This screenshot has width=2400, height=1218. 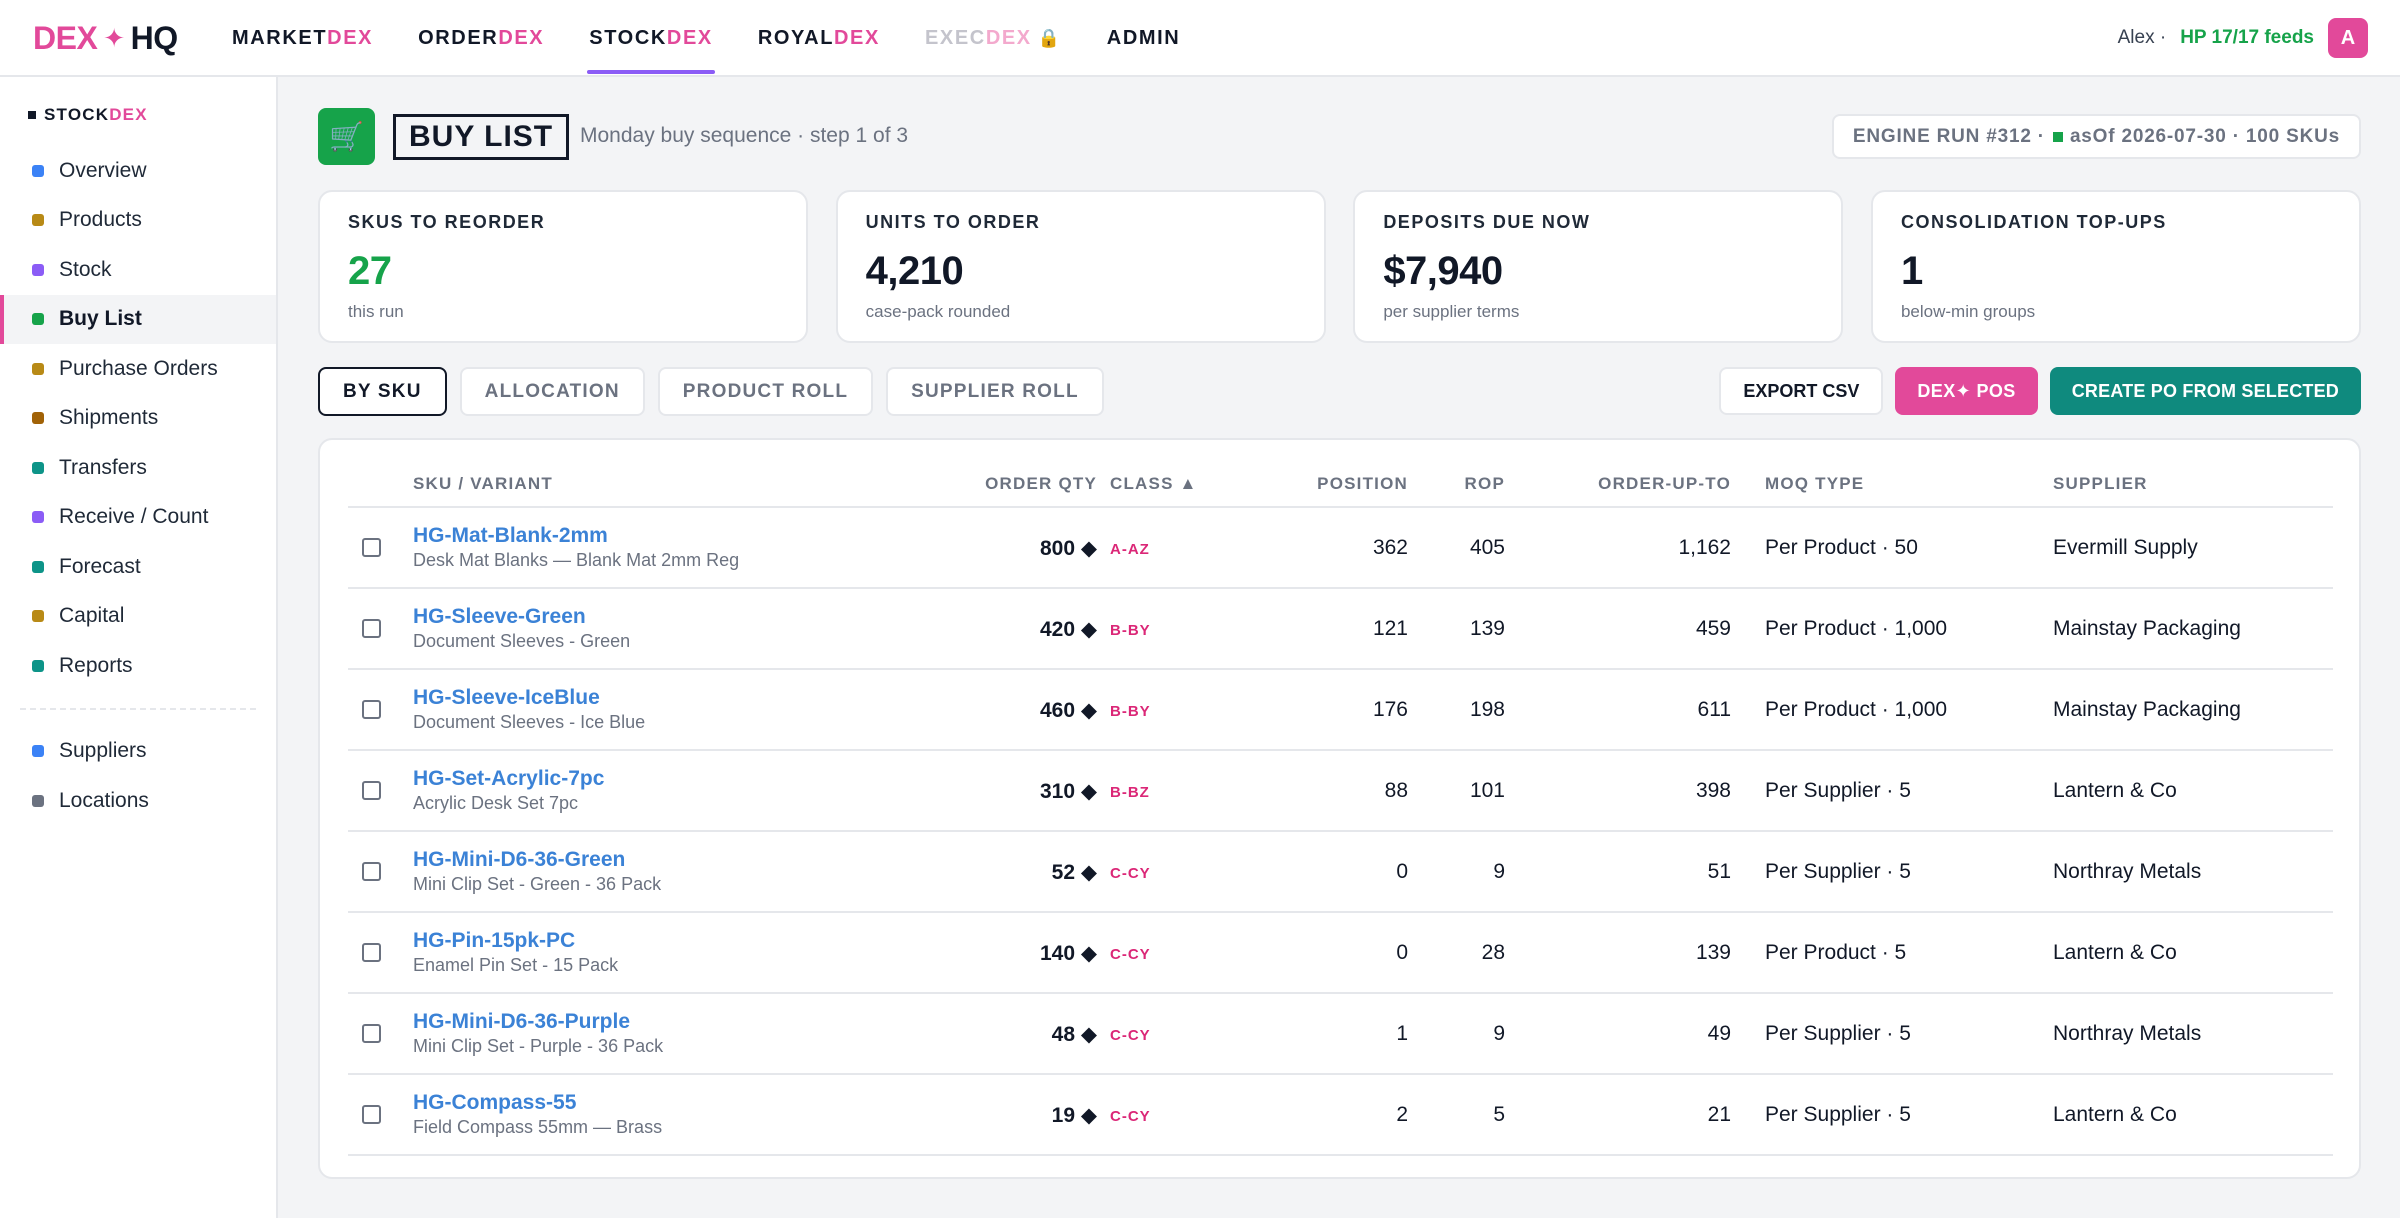 I want to click on sidebar-item-label: Products, so click(x=100, y=220).